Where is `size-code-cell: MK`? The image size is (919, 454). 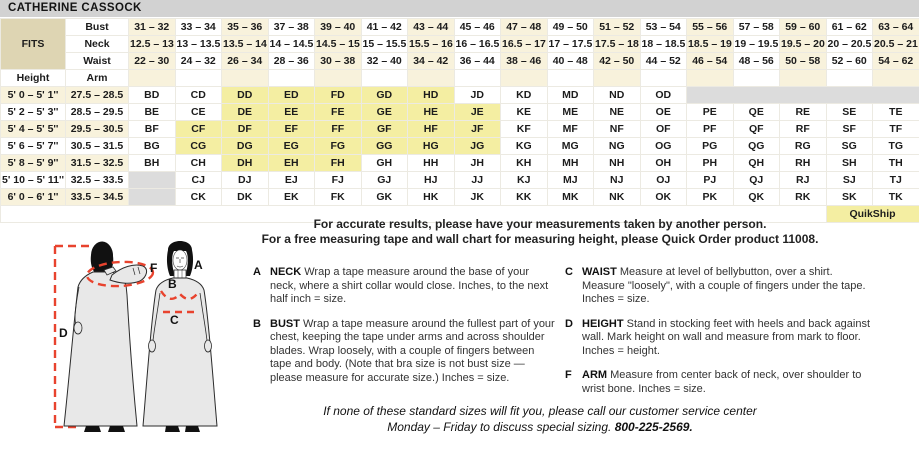 size-code-cell: MK is located at coordinates (570, 197).